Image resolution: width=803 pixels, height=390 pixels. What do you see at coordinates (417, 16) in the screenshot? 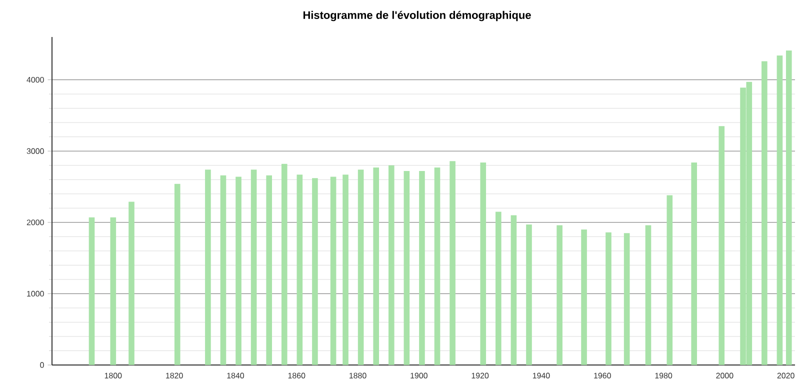
I see `chart-title: Histogramme de l'évolution démographique` at bounding box center [417, 16].